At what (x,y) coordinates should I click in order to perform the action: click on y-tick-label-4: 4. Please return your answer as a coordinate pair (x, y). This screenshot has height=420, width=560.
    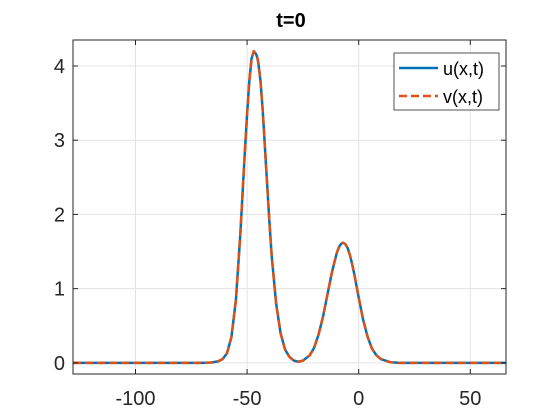
    Looking at the image, I should click on (59, 67).